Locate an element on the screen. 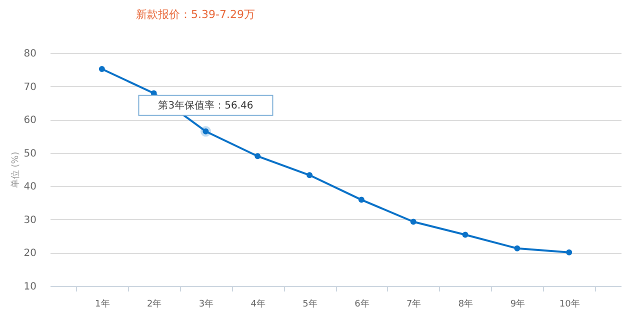 The width and height of the screenshot is (629, 323). y-tick-label: 10 is located at coordinates (30, 287).